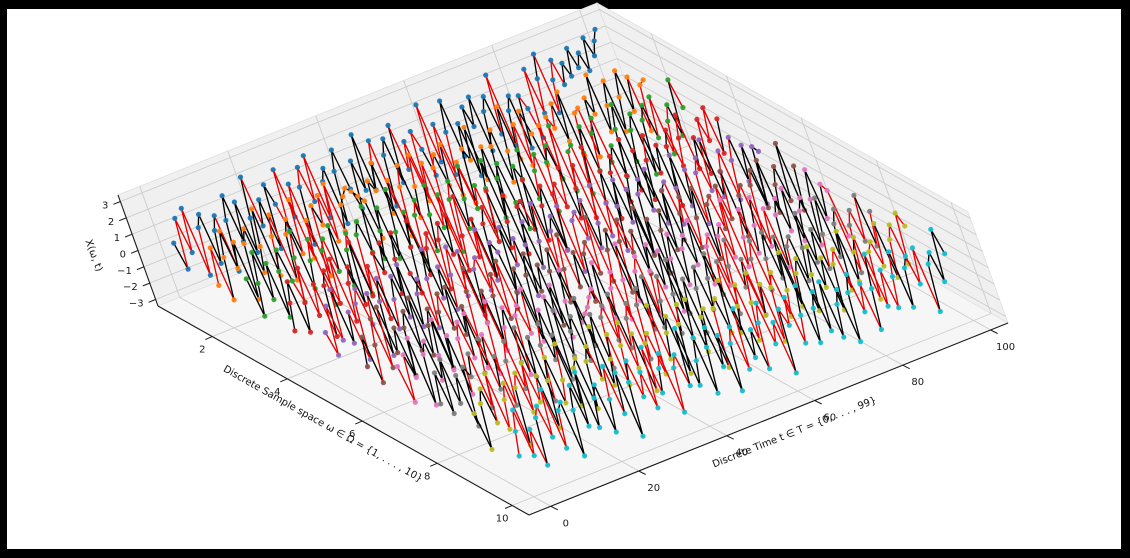  What do you see at coordinates (343, 410) in the screenshot?
I see `x-axis-line` at bounding box center [343, 410].